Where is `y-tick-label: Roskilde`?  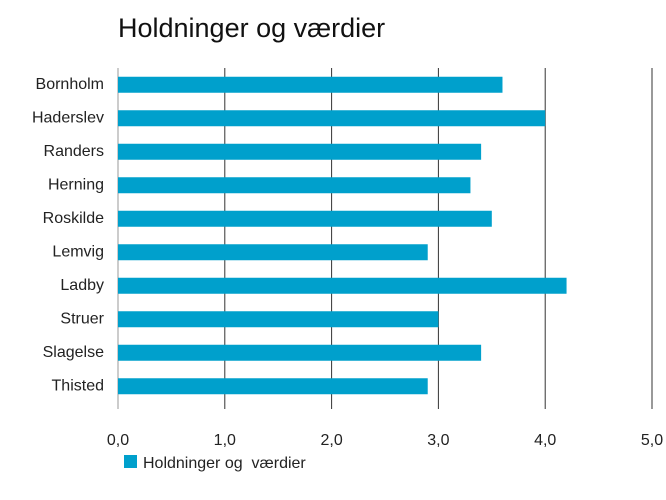 y-tick-label: Roskilde is located at coordinates (73, 218).